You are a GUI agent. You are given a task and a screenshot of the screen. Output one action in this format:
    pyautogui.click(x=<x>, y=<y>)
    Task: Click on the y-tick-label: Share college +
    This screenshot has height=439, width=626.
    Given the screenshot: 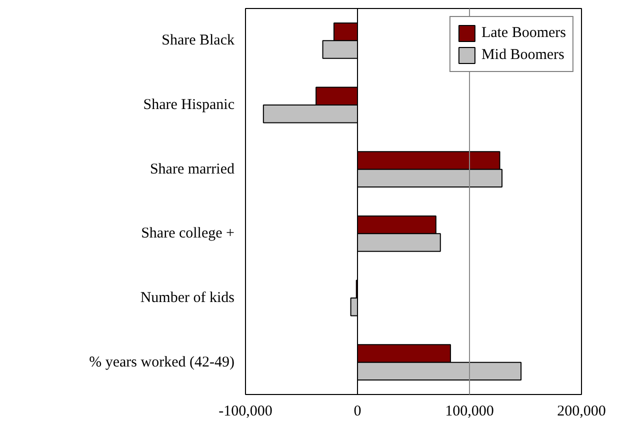 What is the action you would take?
    pyautogui.click(x=187, y=234)
    